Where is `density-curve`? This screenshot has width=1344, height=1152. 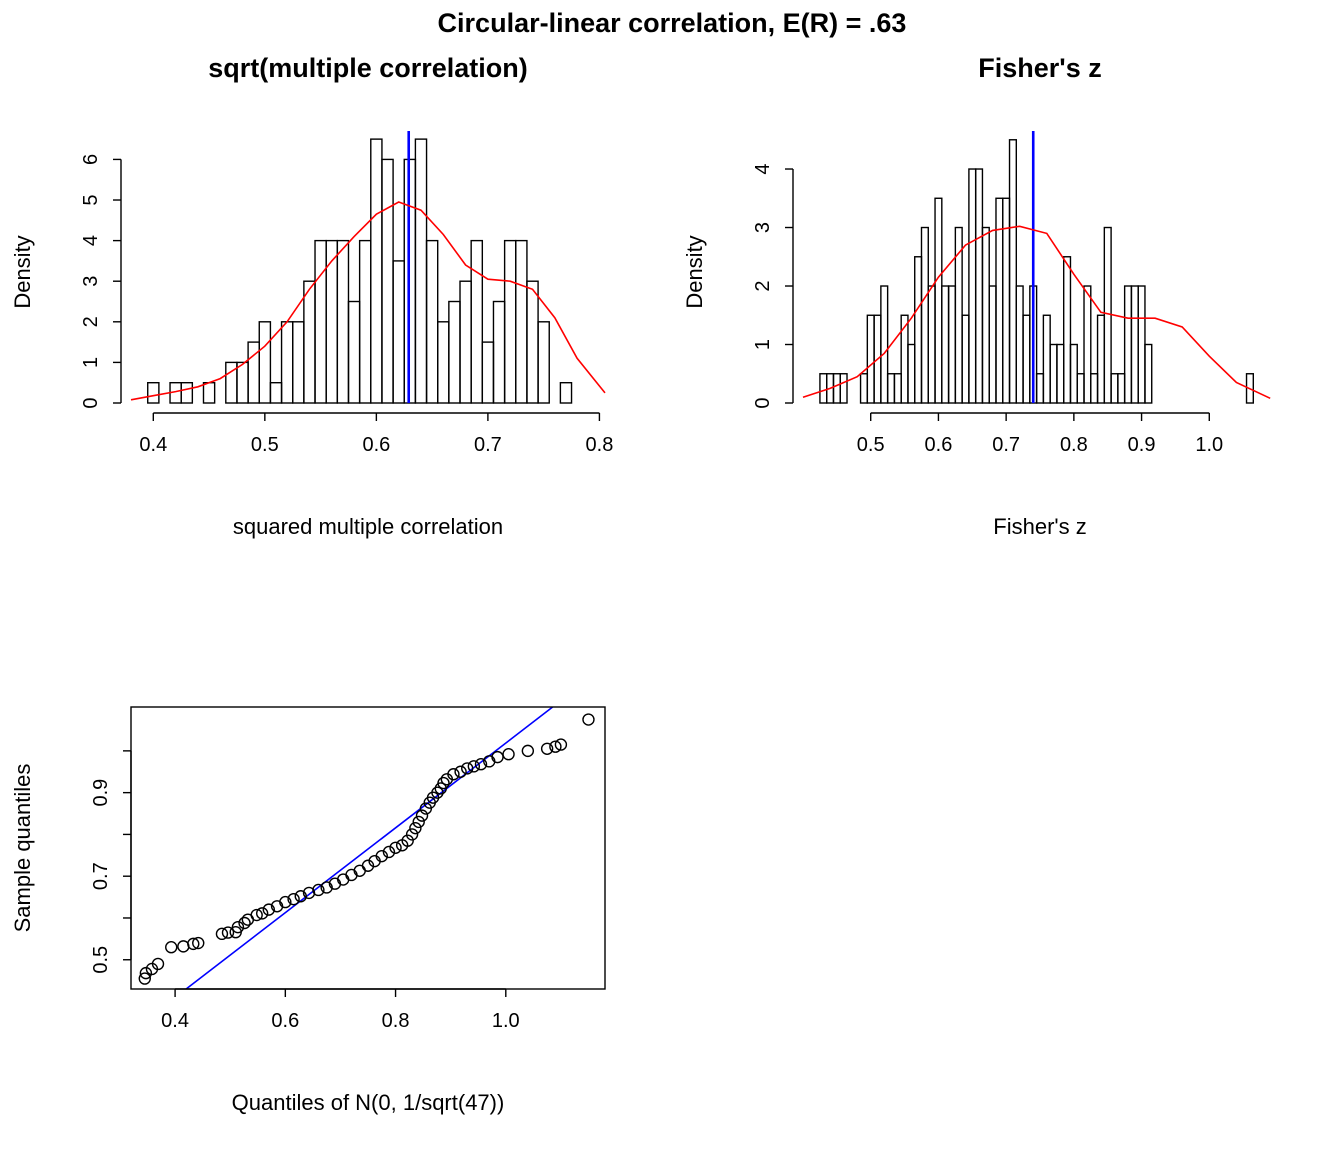 density-curve is located at coordinates (368, 301).